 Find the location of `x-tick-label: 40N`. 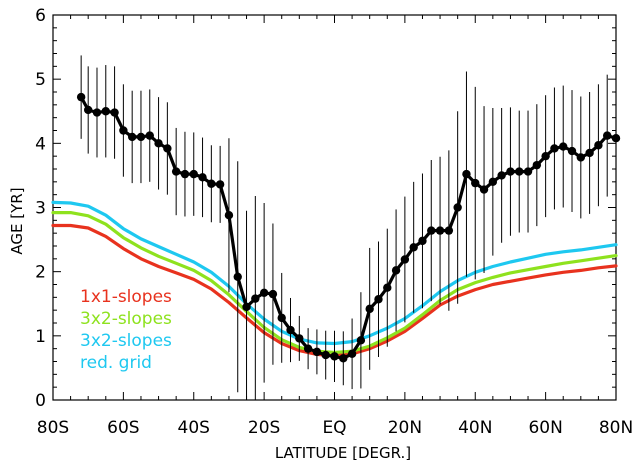

x-tick-label: 40N is located at coordinates (475, 428).